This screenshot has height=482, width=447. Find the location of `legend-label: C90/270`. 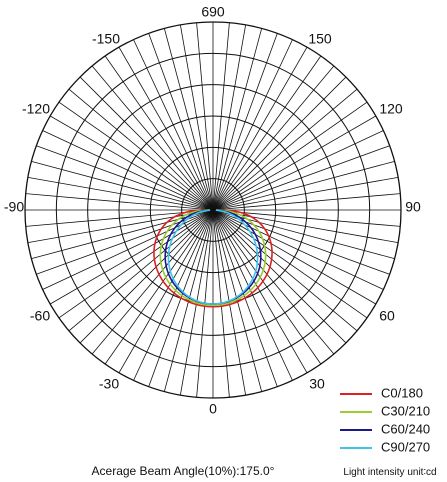

legend-label: C90/270 is located at coordinates (405, 446).